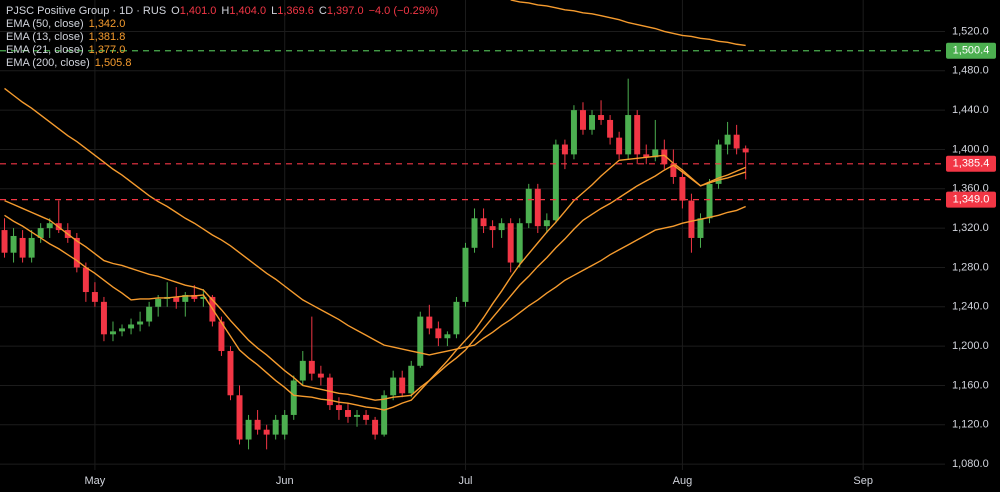 The height and width of the screenshot is (492, 1000). I want to click on x-tick-label: Jul, so click(465, 481).